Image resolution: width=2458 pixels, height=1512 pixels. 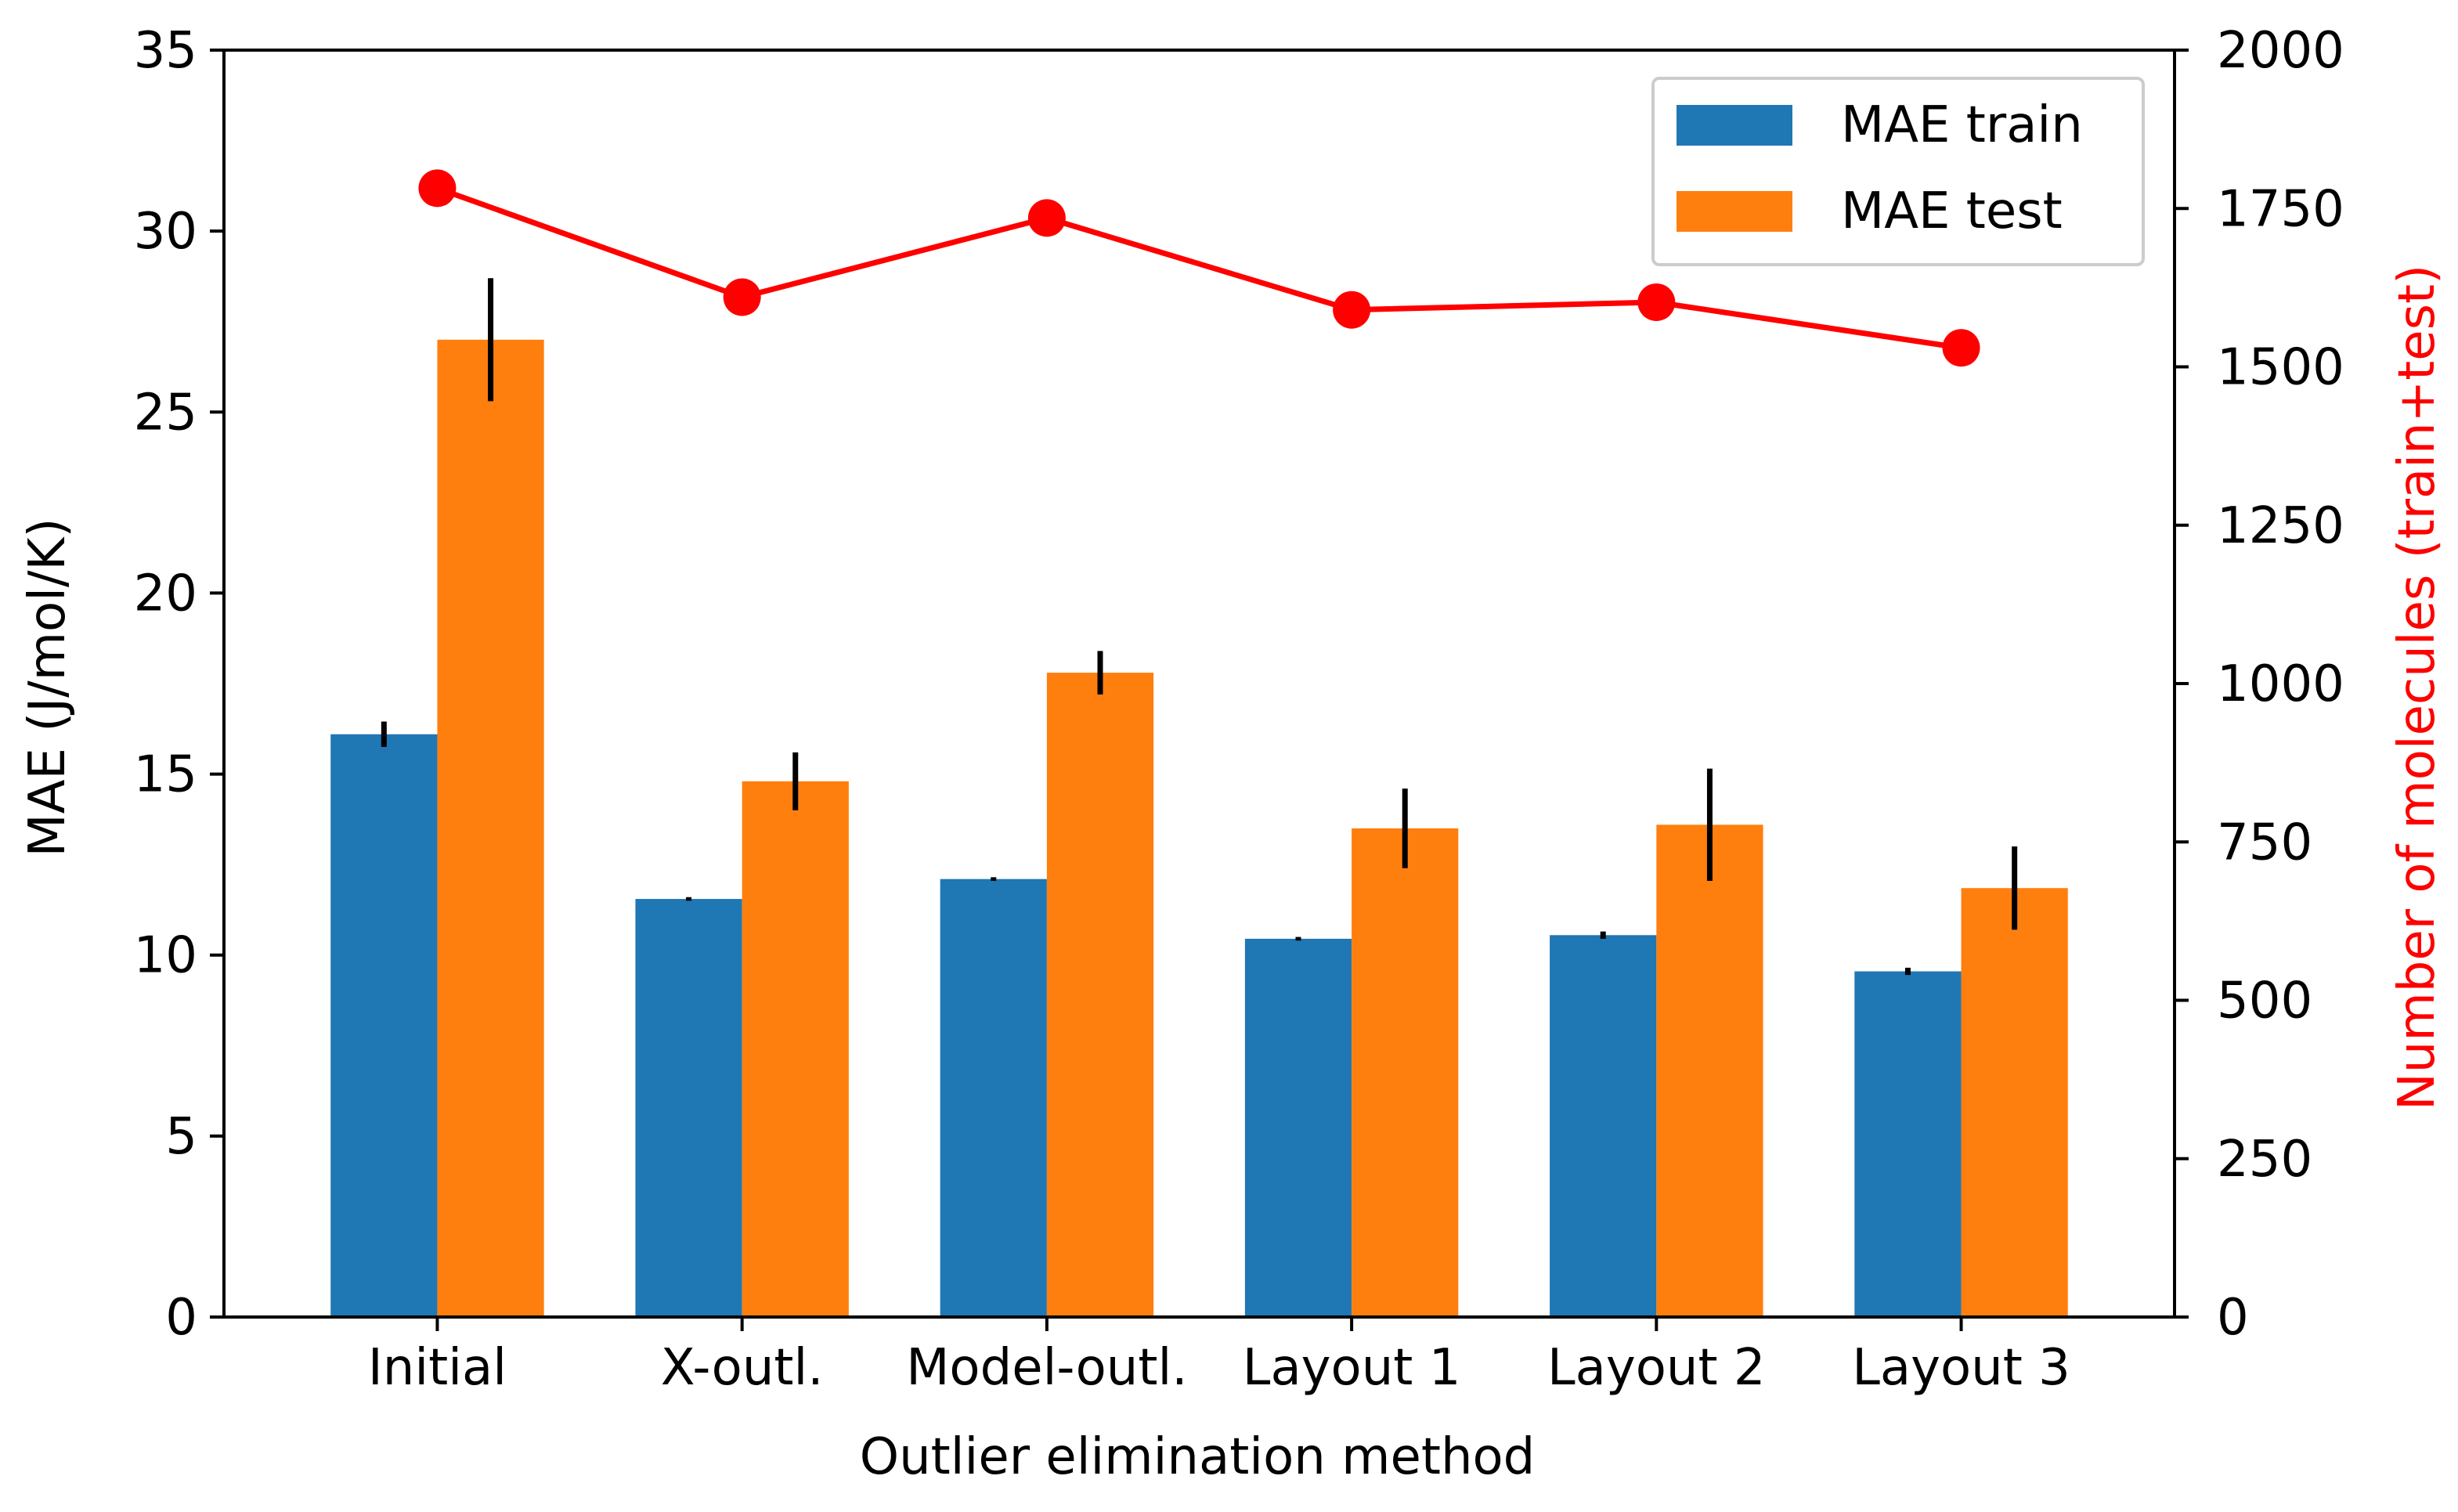 I want to click on y2-tick-label-250: 250, so click(x=2264, y=1160).